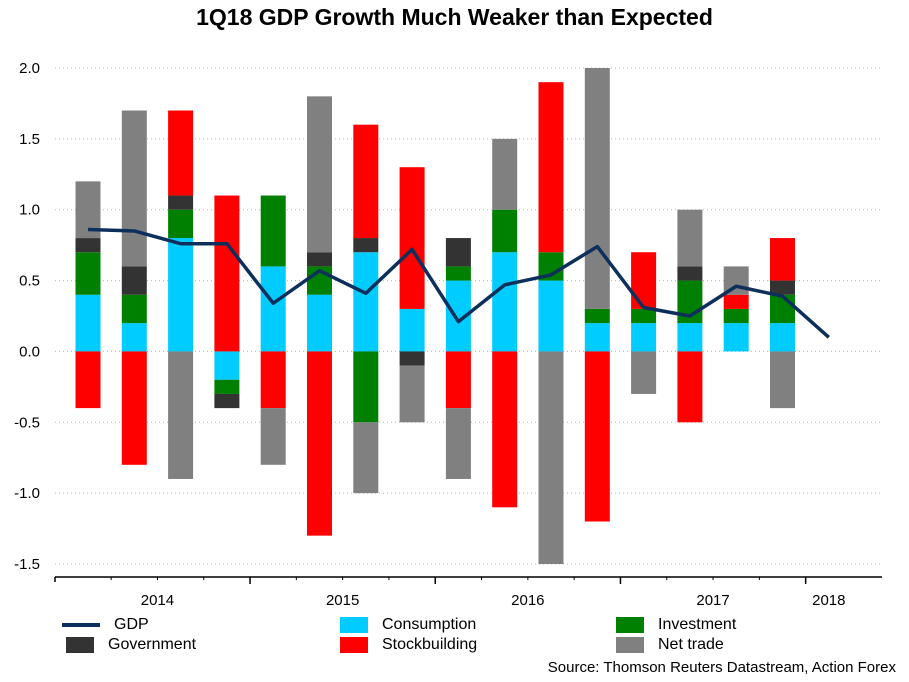  What do you see at coordinates (366, 181) in the screenshot?
I see `bar-stockbuilding-3q15` at bounding box center [366, 181].